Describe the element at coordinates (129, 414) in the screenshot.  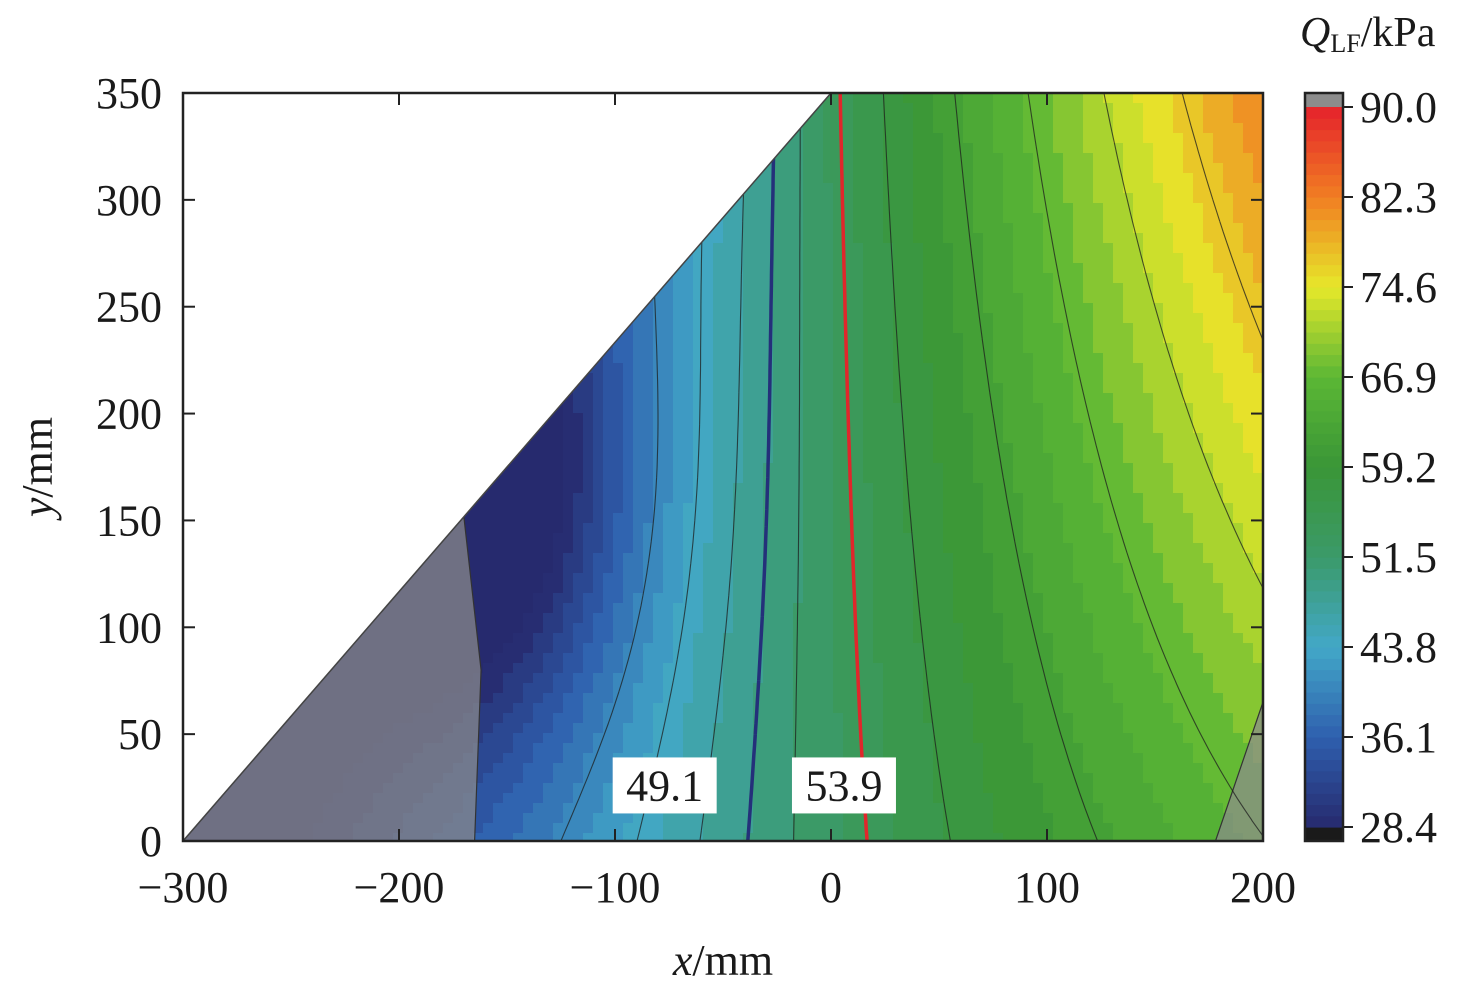
I see `y-tick-label: 200` at that location.